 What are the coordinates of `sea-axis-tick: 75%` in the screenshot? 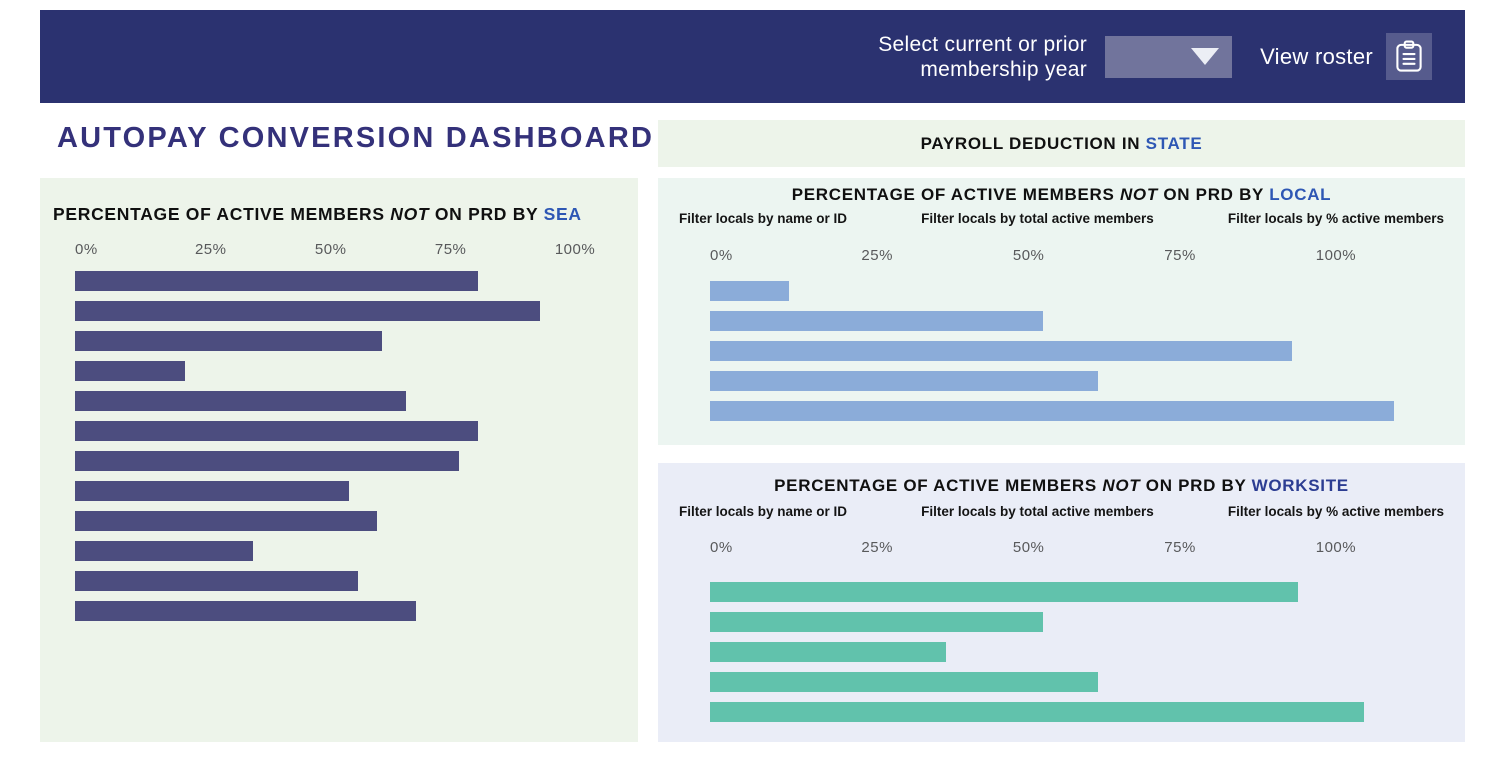 It's located at (450, 249).